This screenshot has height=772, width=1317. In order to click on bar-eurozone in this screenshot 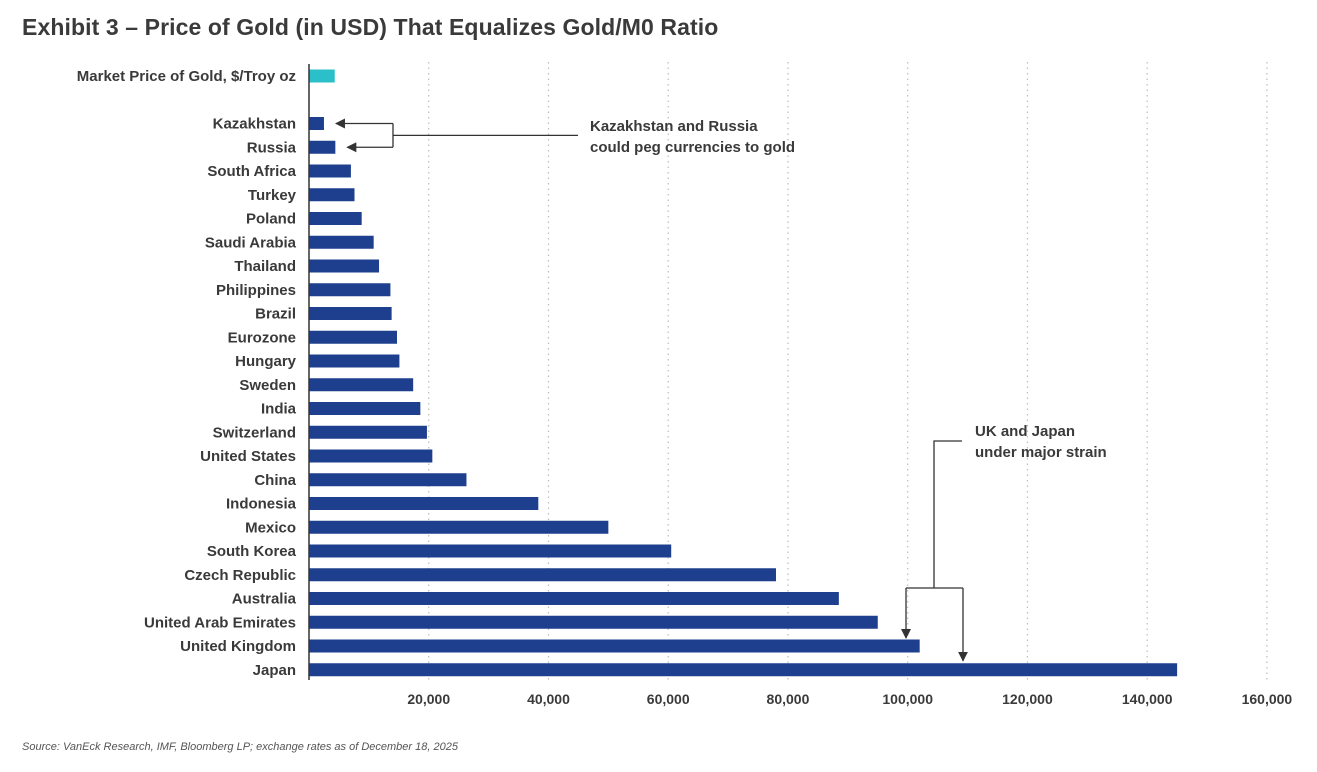, I will do `click(353, 337)`.